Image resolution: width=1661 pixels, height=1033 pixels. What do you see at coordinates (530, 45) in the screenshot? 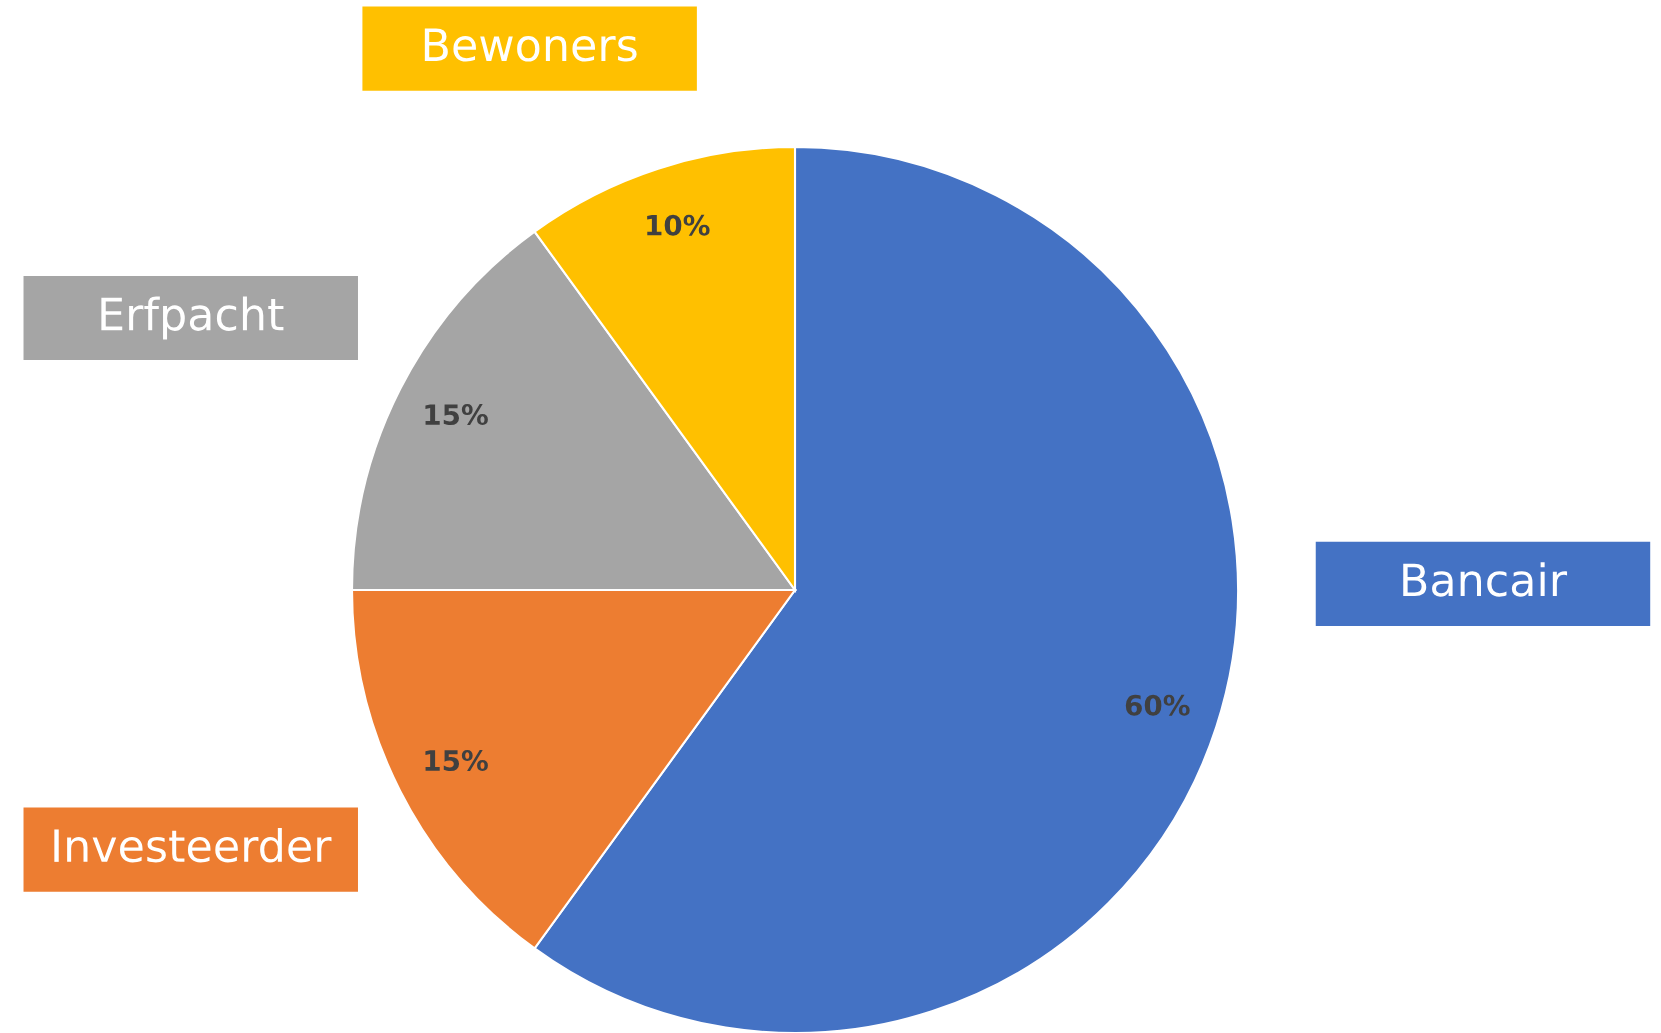
I see `slice-label: Bewoners` at bounding box center [530, 45].